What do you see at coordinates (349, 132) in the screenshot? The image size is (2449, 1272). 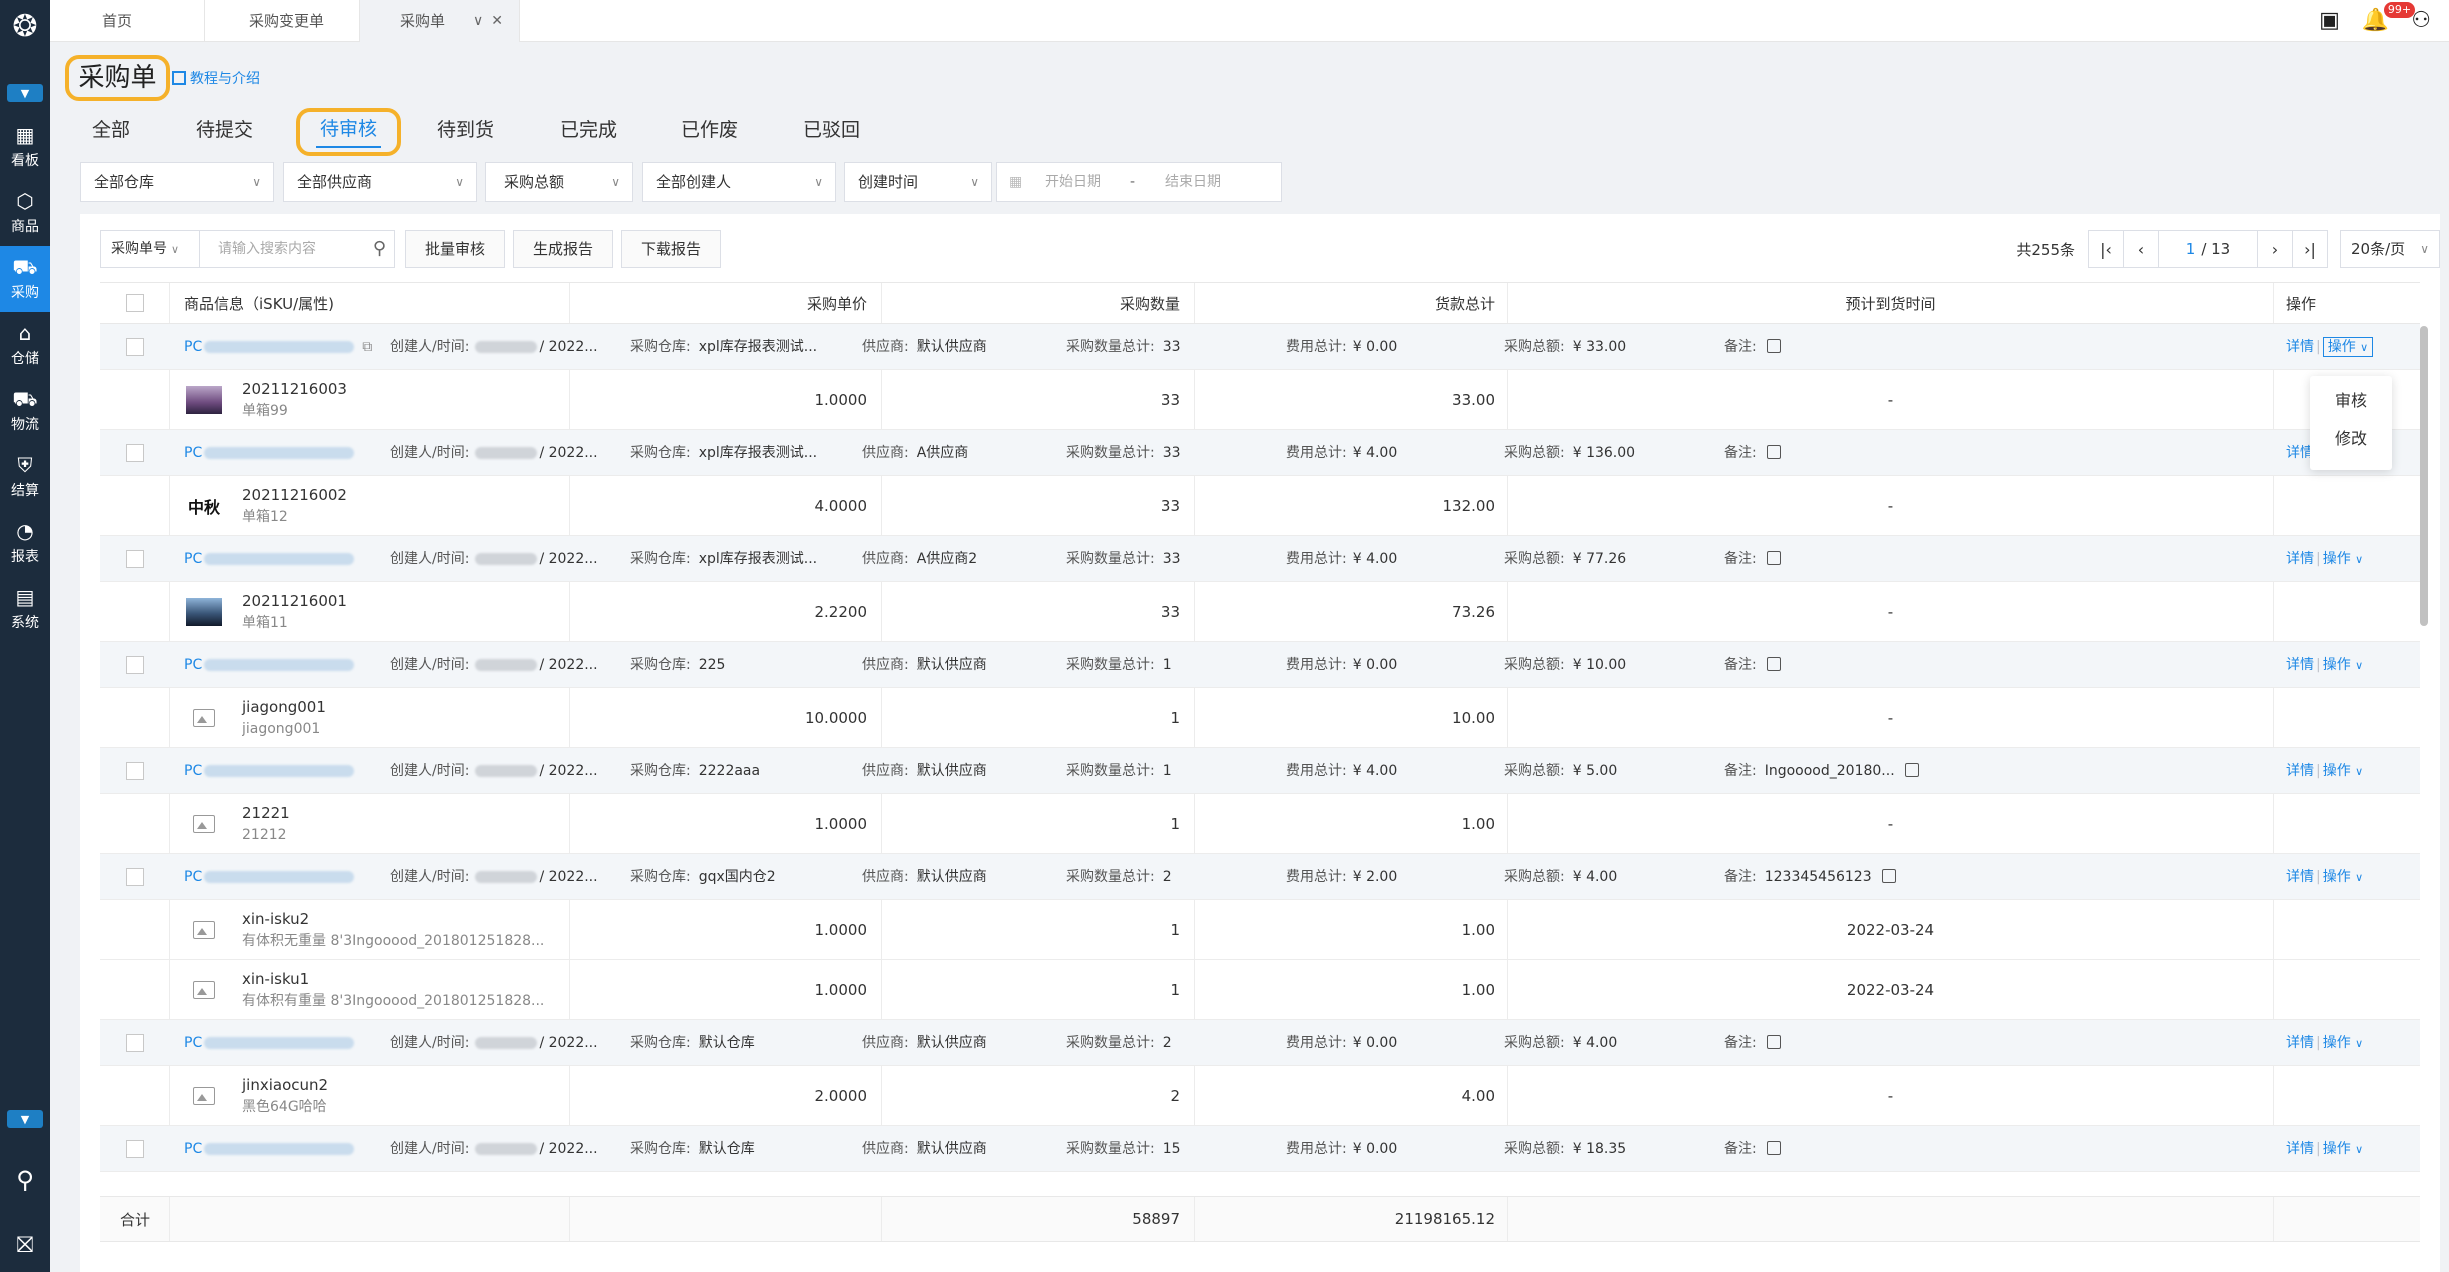 I see `tab-pending-review: 待审核` at bounding box center [349, 132].